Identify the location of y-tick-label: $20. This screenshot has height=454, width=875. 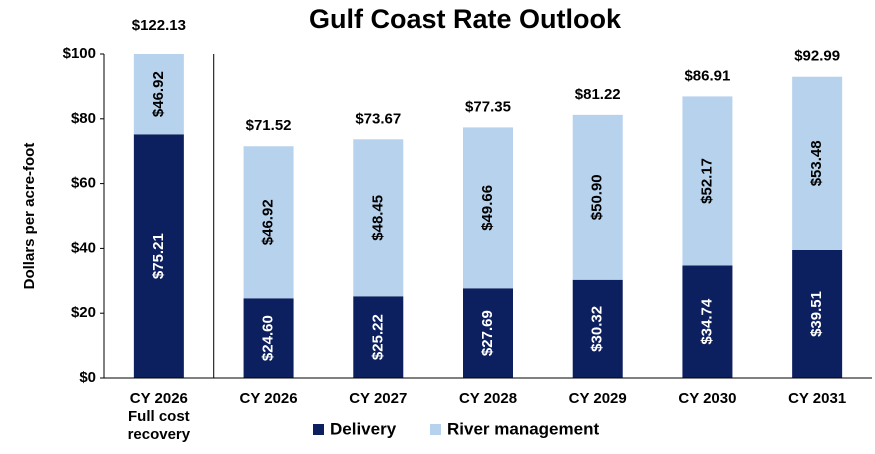
(83, 312).